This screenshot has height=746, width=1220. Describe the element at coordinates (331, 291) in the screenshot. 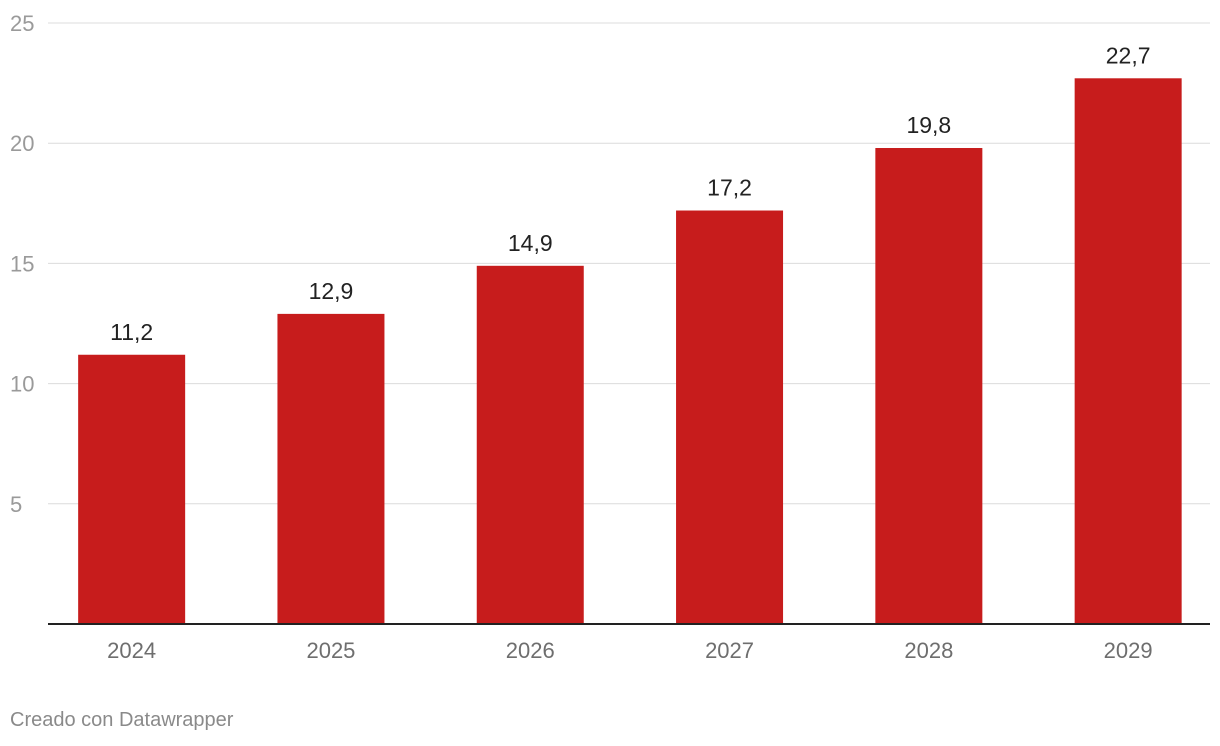

I see `value-label-2025: 12,9` at that location.